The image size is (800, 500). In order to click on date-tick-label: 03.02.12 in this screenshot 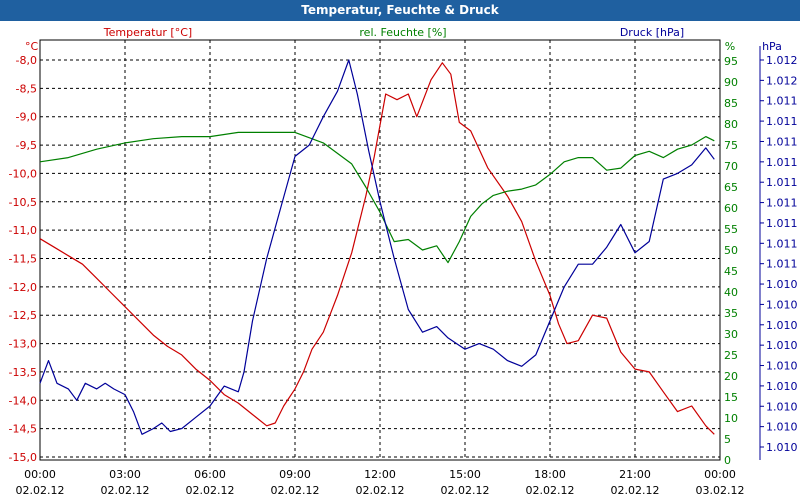, I will do `click(720, 490)`.